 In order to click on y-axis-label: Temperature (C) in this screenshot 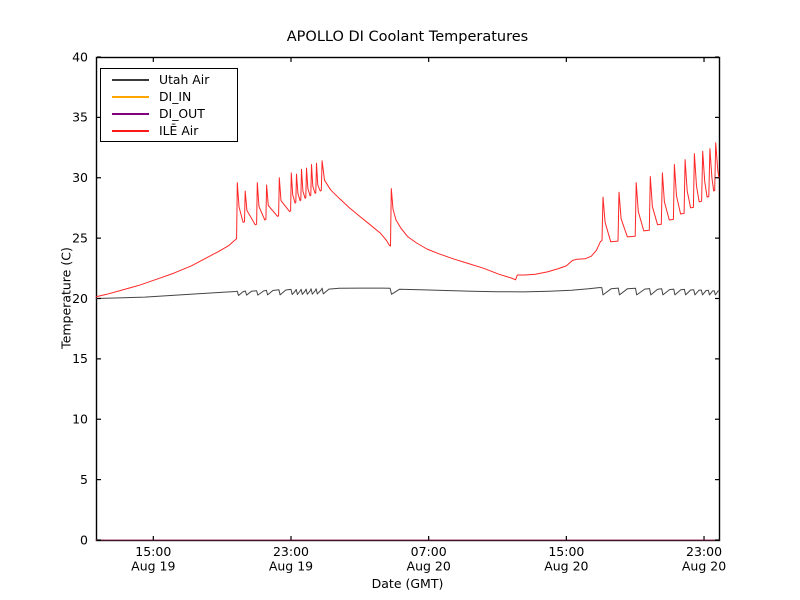, I will do `click(66, 298)`.